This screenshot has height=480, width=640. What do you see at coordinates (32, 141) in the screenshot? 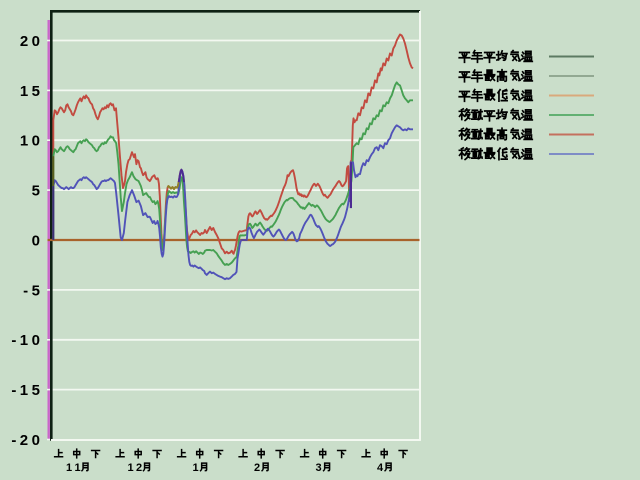
I see `svg-text: 10` at bounding box center [32, 141].